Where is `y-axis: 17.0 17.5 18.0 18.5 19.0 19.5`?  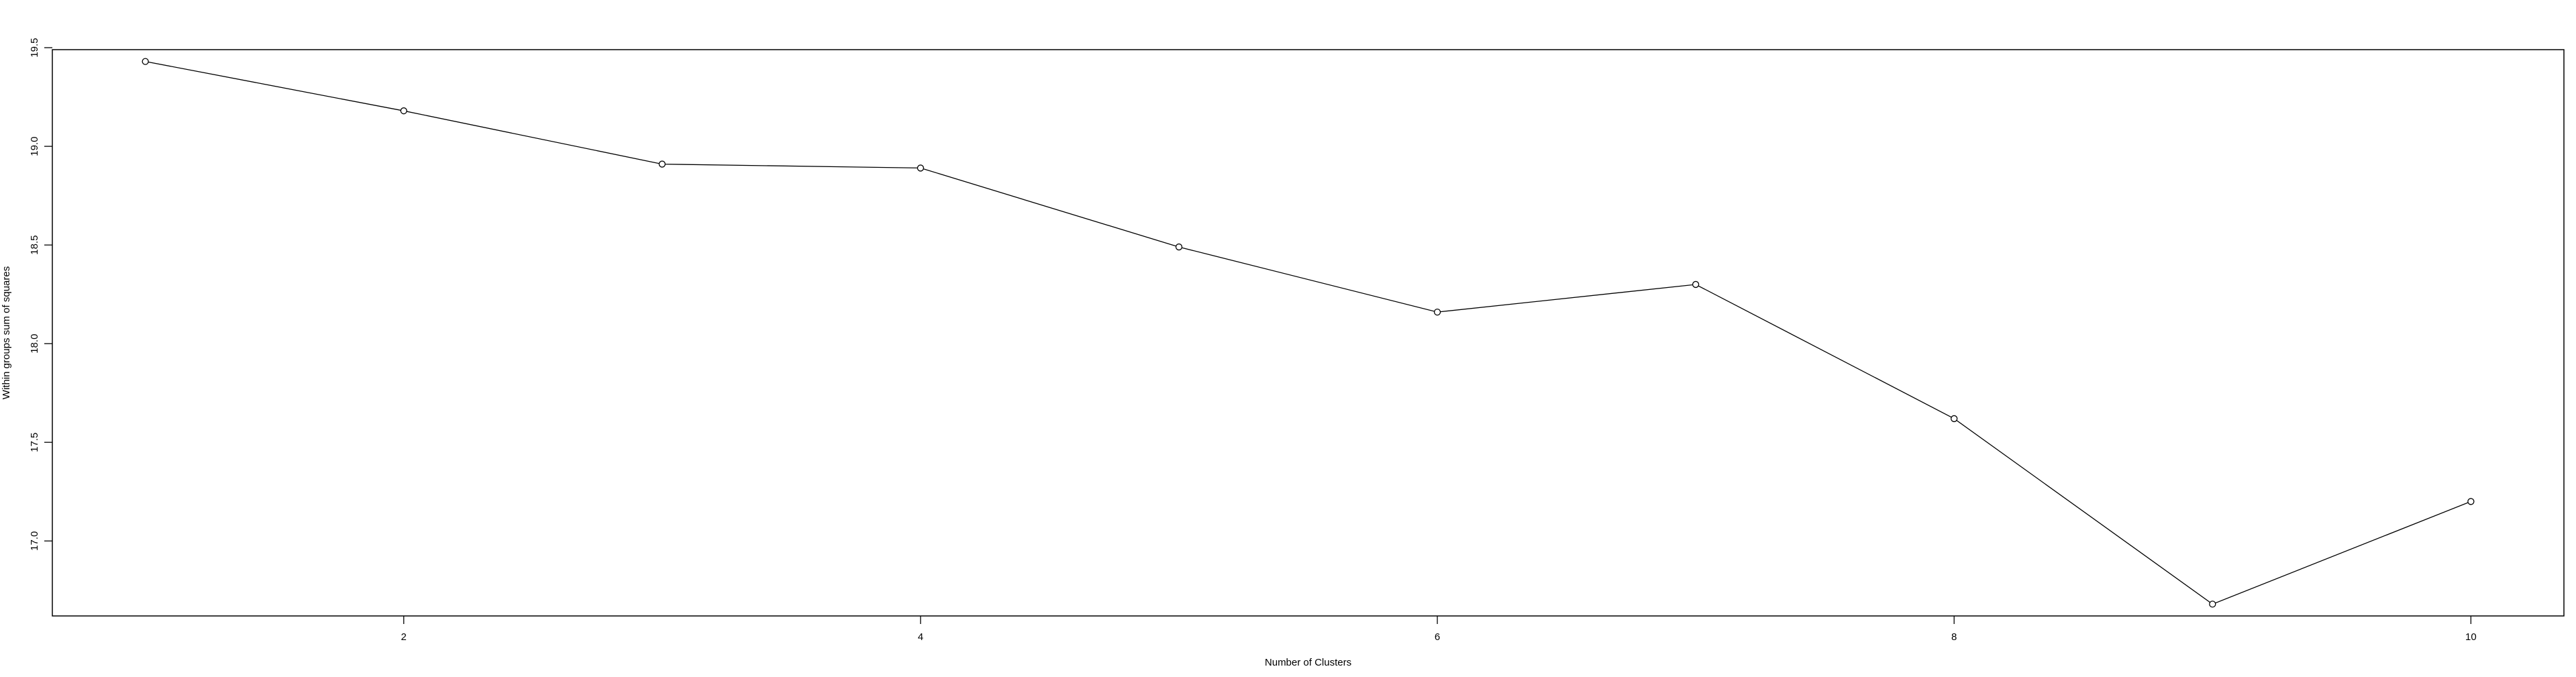
y-axis: 17.0 17.5 18.0 18.5 19.0 19.5 is located at coordinates (40, 294).